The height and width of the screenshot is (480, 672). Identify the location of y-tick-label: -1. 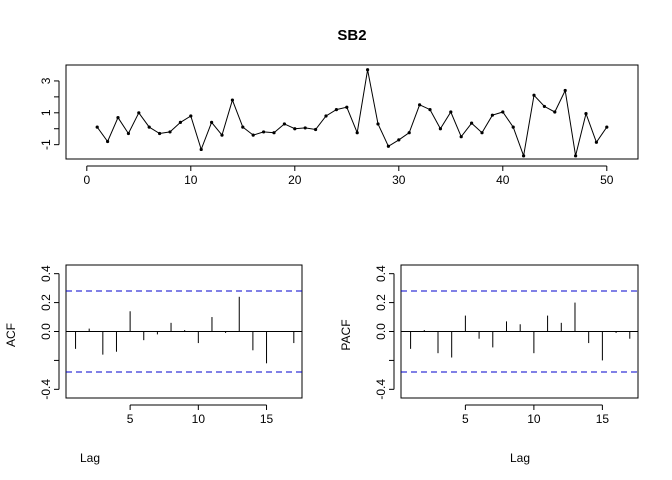
(46, 144).